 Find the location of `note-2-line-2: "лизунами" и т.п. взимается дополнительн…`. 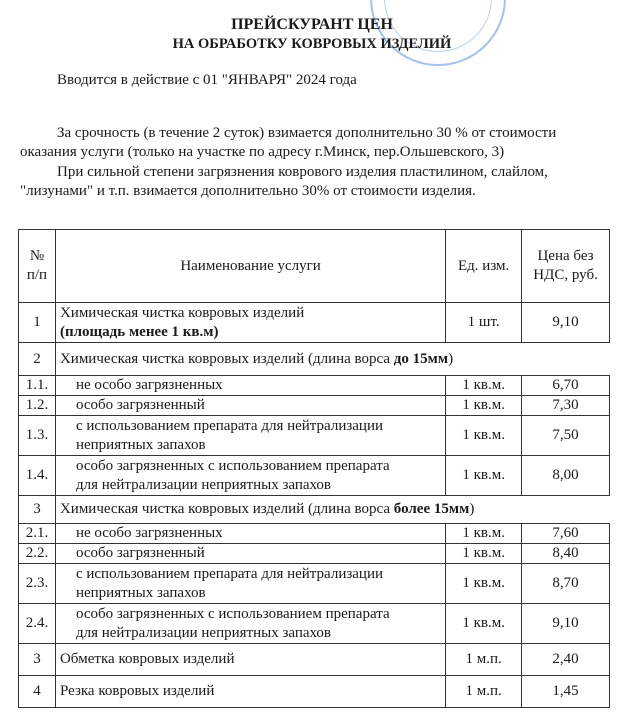

note-2-line-2: "лизунами" и т.п. взимается дополнительн… is located at coordinates (248, 191).